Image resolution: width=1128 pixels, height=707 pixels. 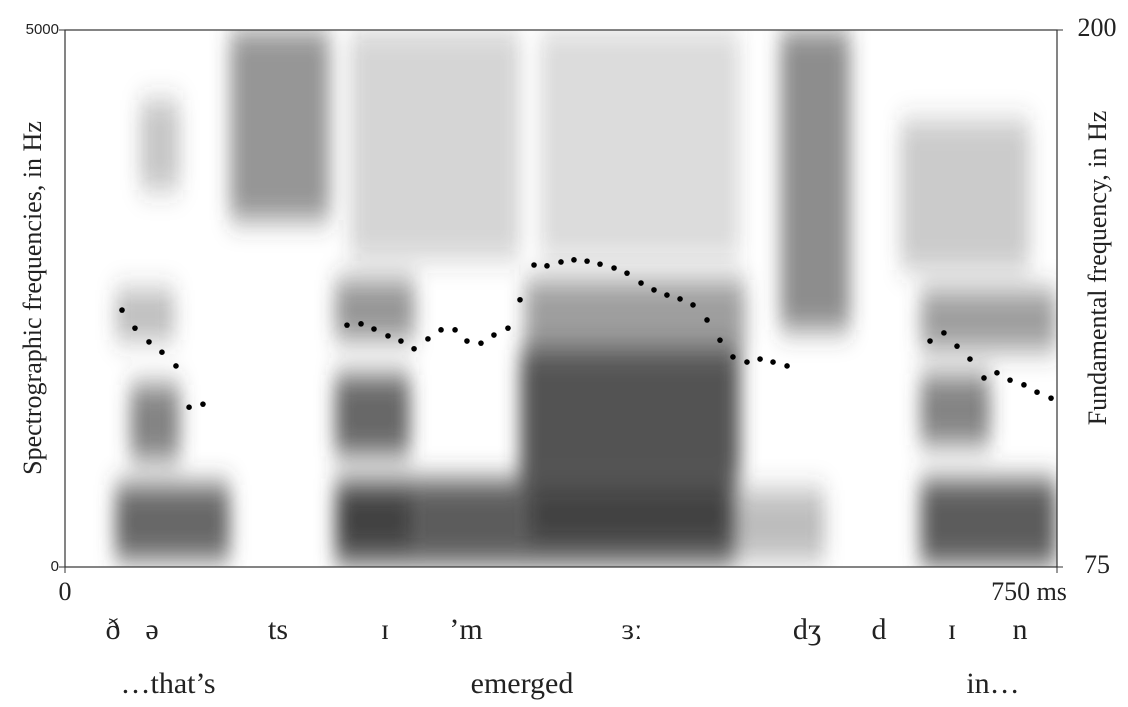 What do you see at coordinates (807, 629) in the screenshot?
I see `phoneme: dʒ` at bounding box center [807, 629].